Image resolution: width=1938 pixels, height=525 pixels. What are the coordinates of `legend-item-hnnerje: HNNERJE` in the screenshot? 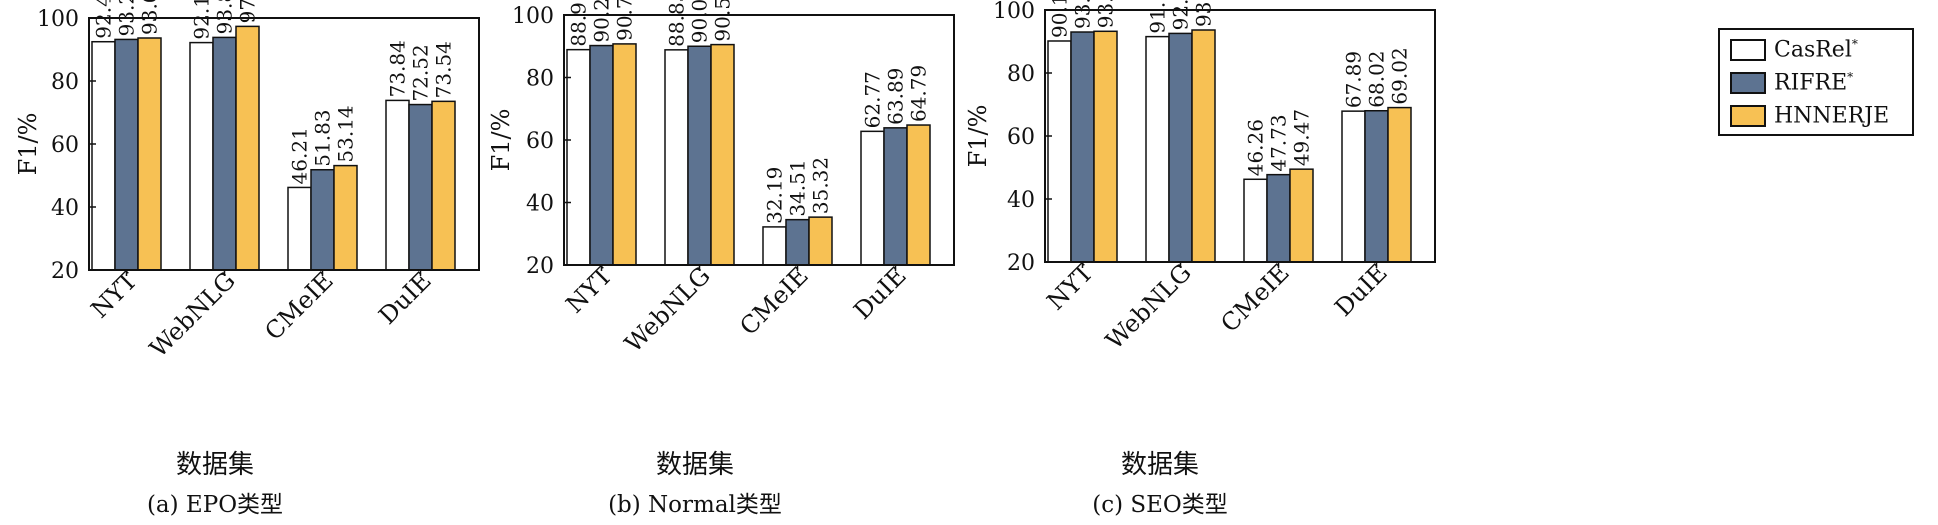 It's located at (1809, 116).